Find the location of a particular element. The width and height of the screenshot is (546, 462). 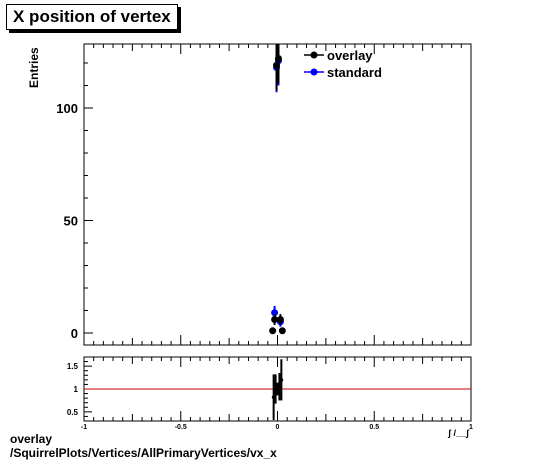

main-y-tick-label: 0 is located at coordinates (74, 333).